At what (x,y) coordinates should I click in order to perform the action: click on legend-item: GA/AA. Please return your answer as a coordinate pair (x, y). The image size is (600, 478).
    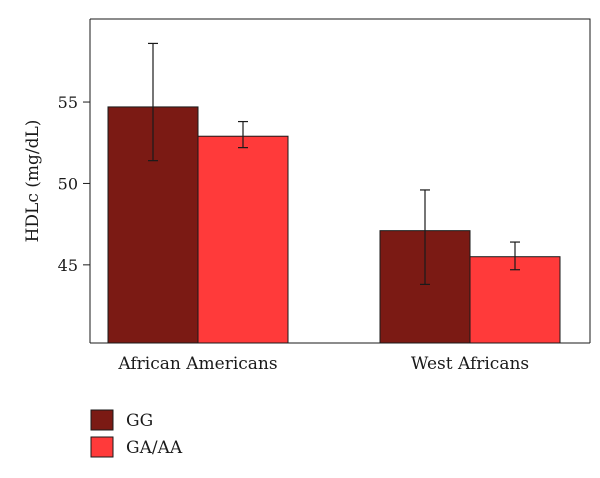
    Looking at the image, I should click on (136, 447).